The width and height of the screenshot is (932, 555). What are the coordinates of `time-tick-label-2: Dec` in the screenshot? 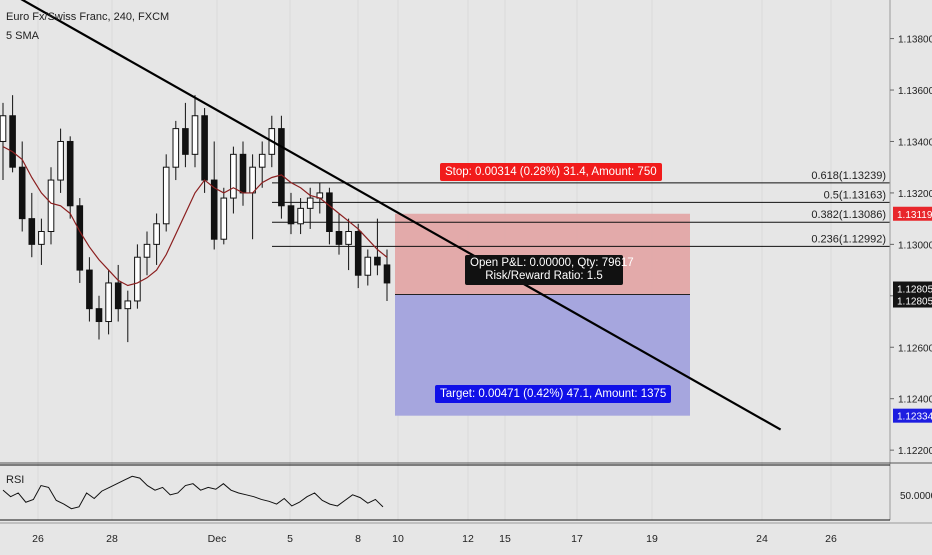 It's located at (217, 539).